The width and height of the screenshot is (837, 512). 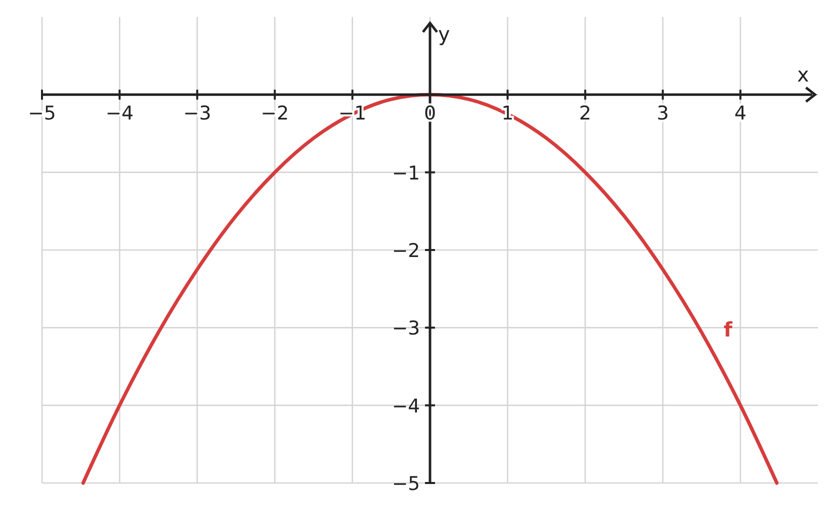 I want to click on x-tick-label: 3, so click(x=662, y=113).